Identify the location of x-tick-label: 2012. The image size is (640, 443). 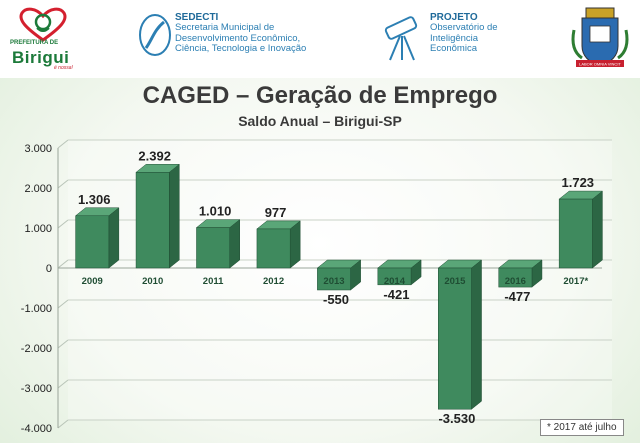
(273, 281).